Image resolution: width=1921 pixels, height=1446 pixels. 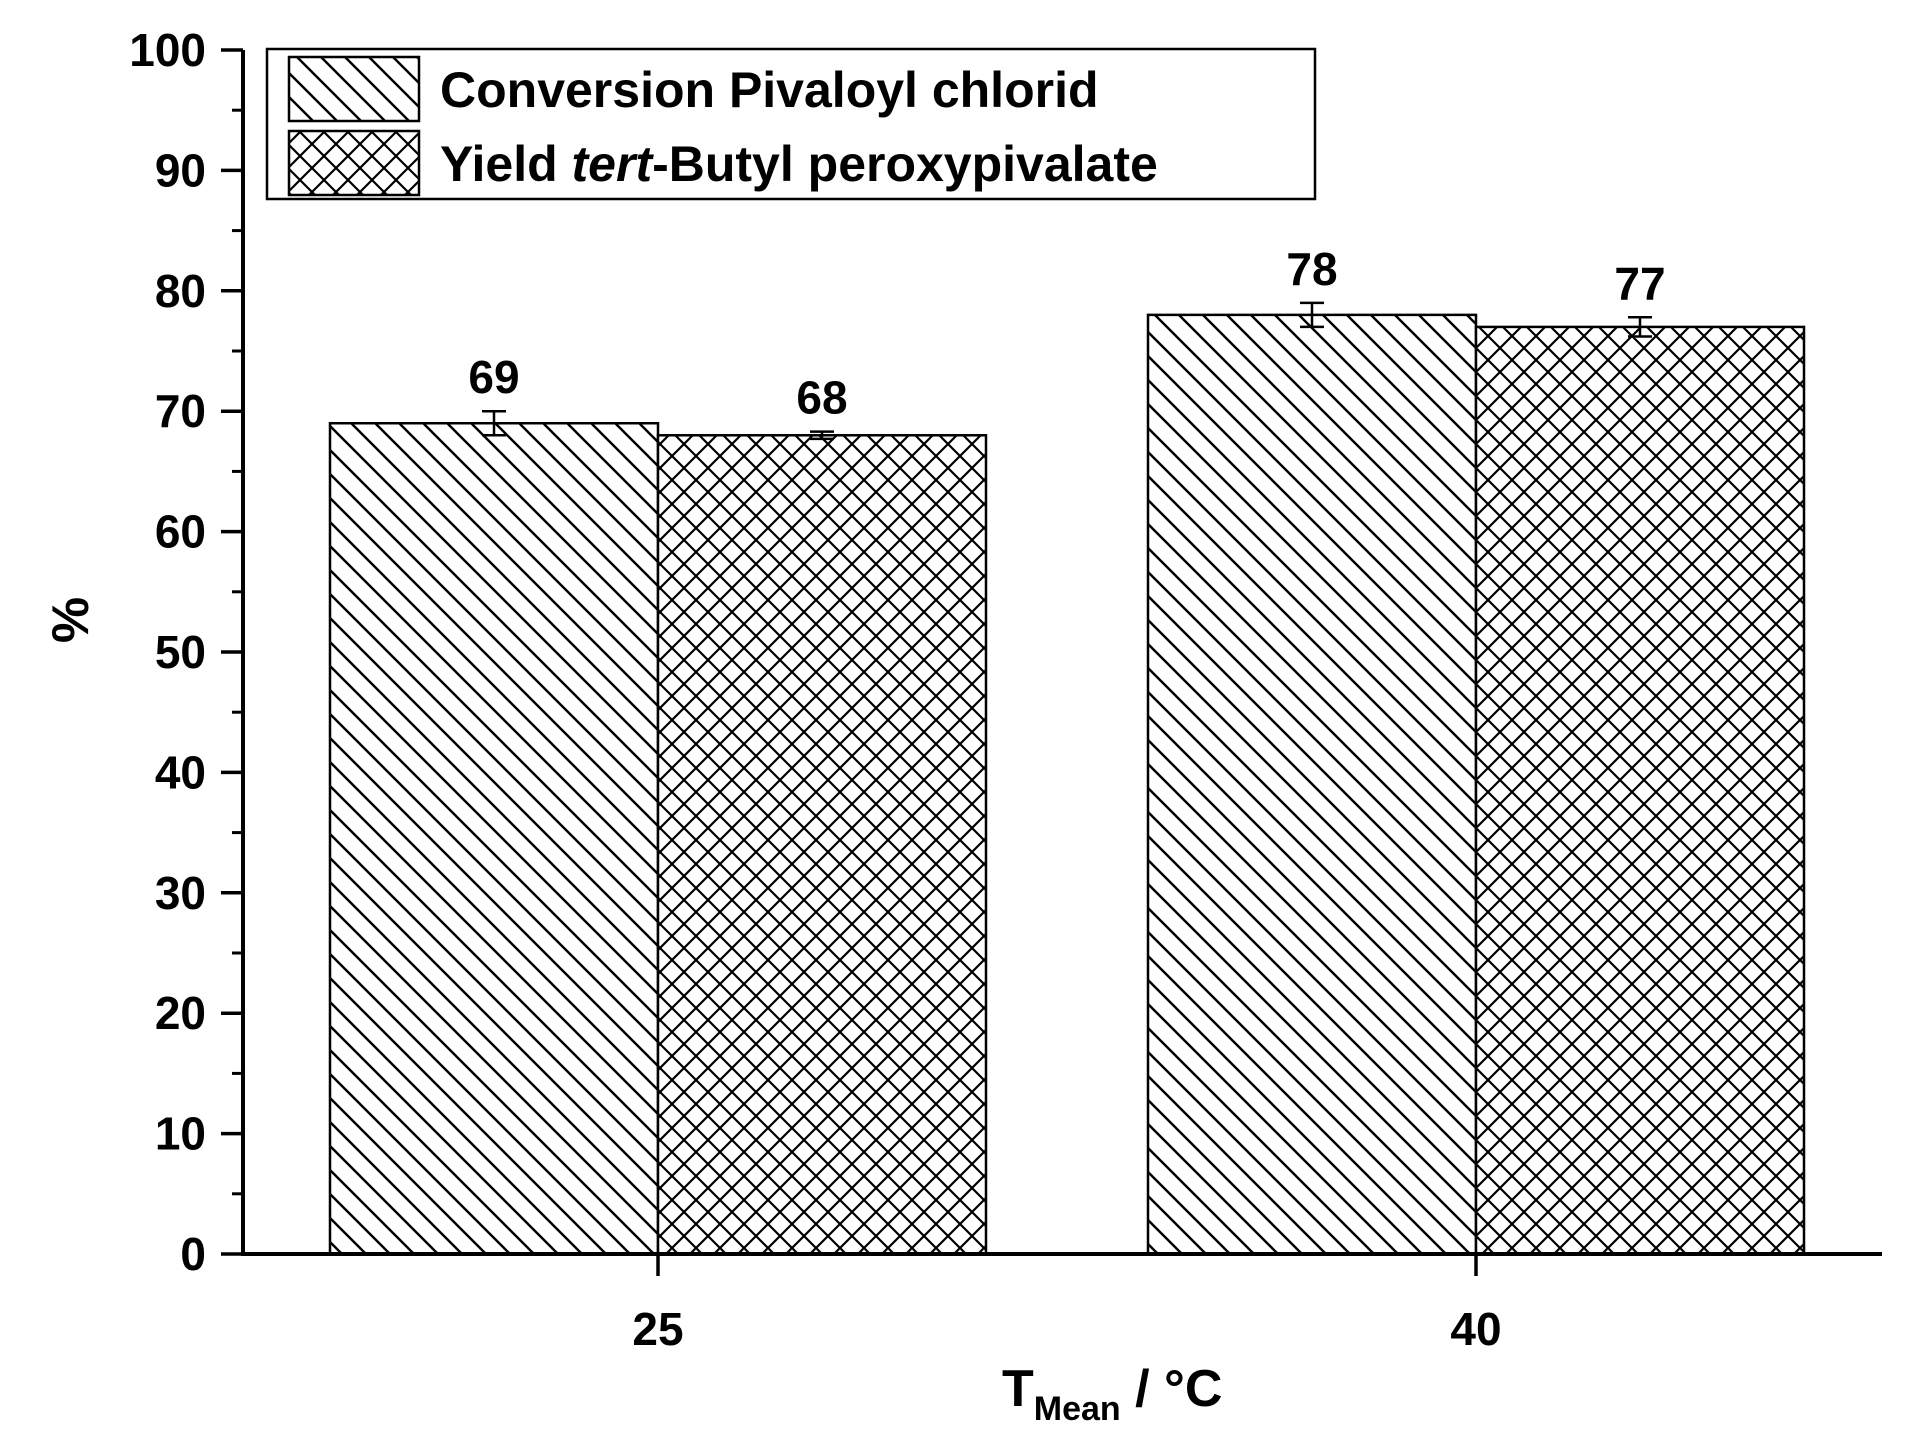 I want to click on y-tick-label: 30, so click(x=180, y=893).